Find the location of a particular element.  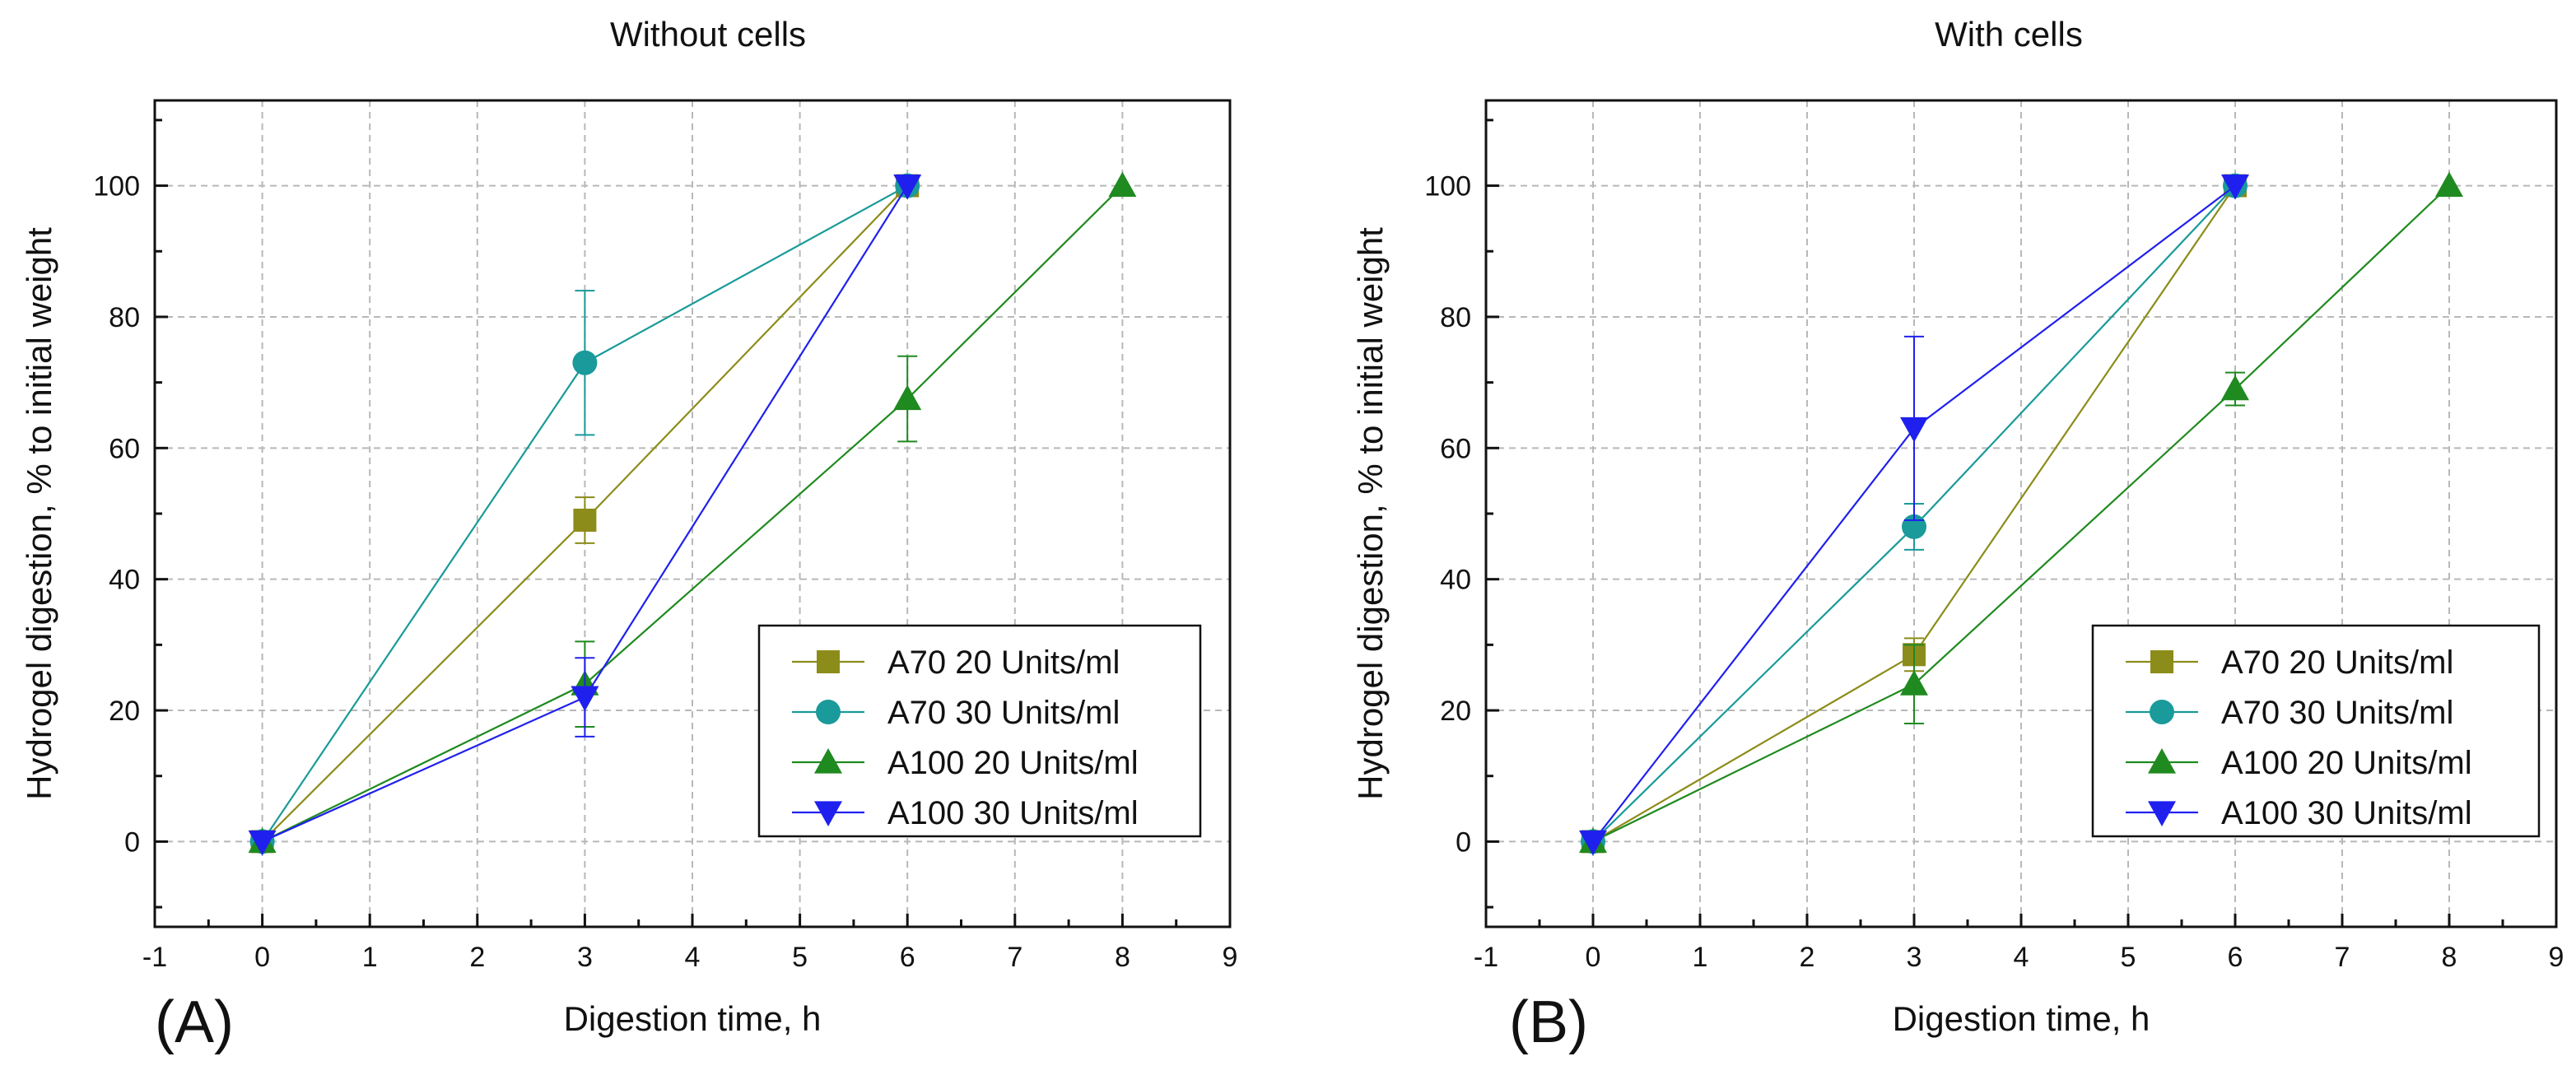

panel-label: (A) is located at coordinates (194, 1022).